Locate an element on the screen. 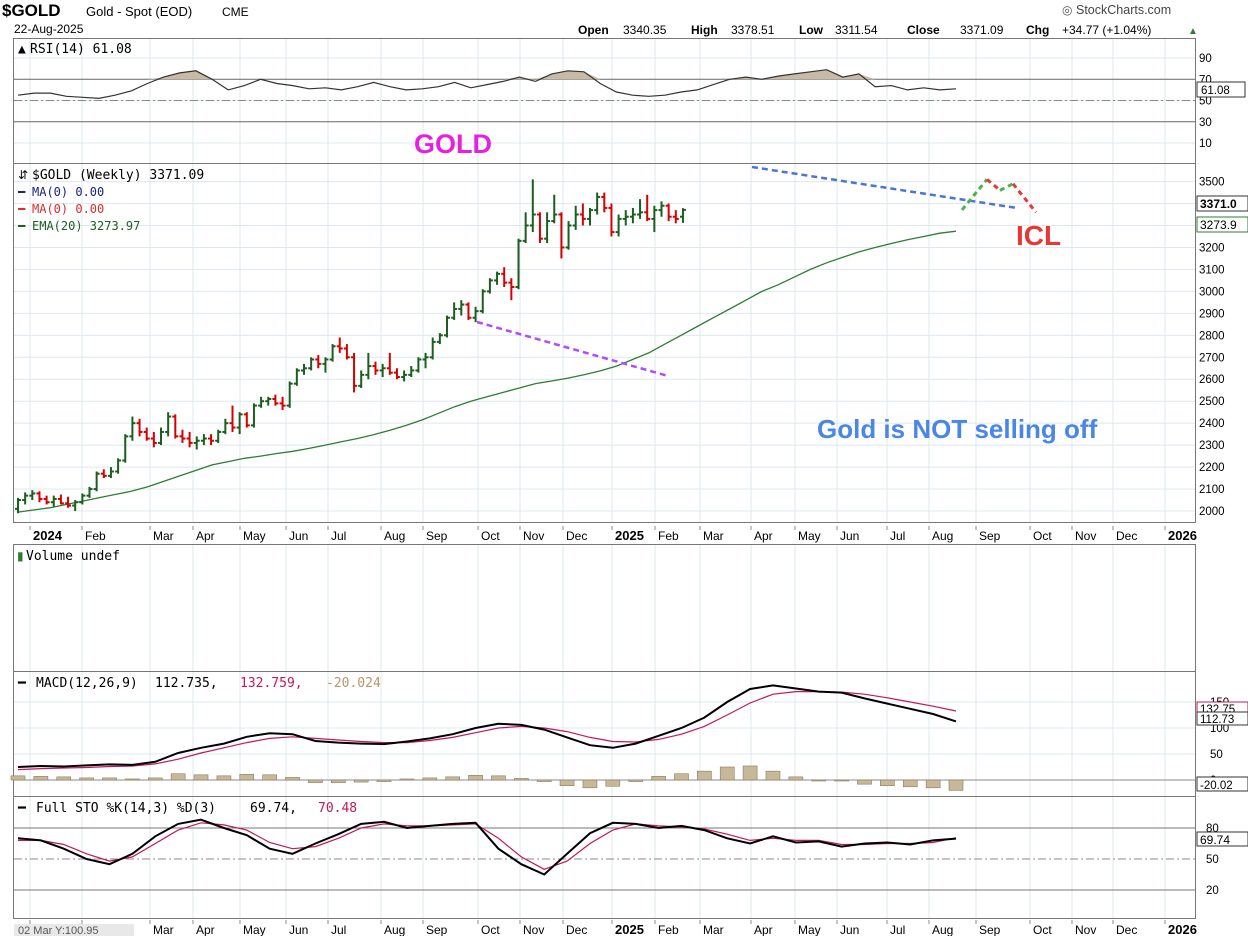 This screenshot has height=936, width=1248. macd-tick-labels: 150100500 is located at coordinates (621, 742).